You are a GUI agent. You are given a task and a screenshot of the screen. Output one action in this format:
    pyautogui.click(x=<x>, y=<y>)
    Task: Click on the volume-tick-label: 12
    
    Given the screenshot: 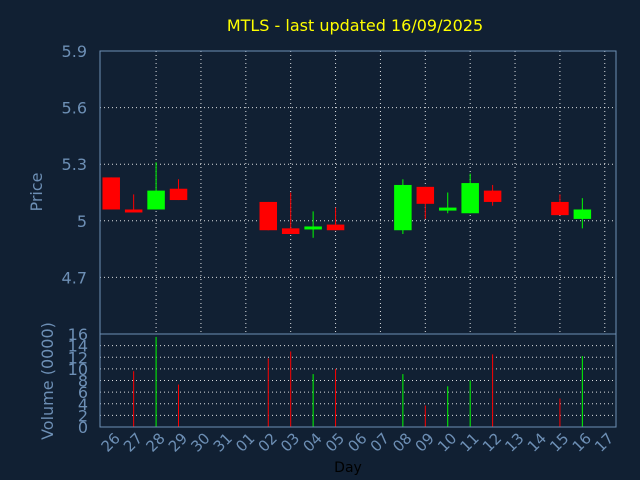 What is the action you would take?
    pyautogui.click(x=78, y=357)
    